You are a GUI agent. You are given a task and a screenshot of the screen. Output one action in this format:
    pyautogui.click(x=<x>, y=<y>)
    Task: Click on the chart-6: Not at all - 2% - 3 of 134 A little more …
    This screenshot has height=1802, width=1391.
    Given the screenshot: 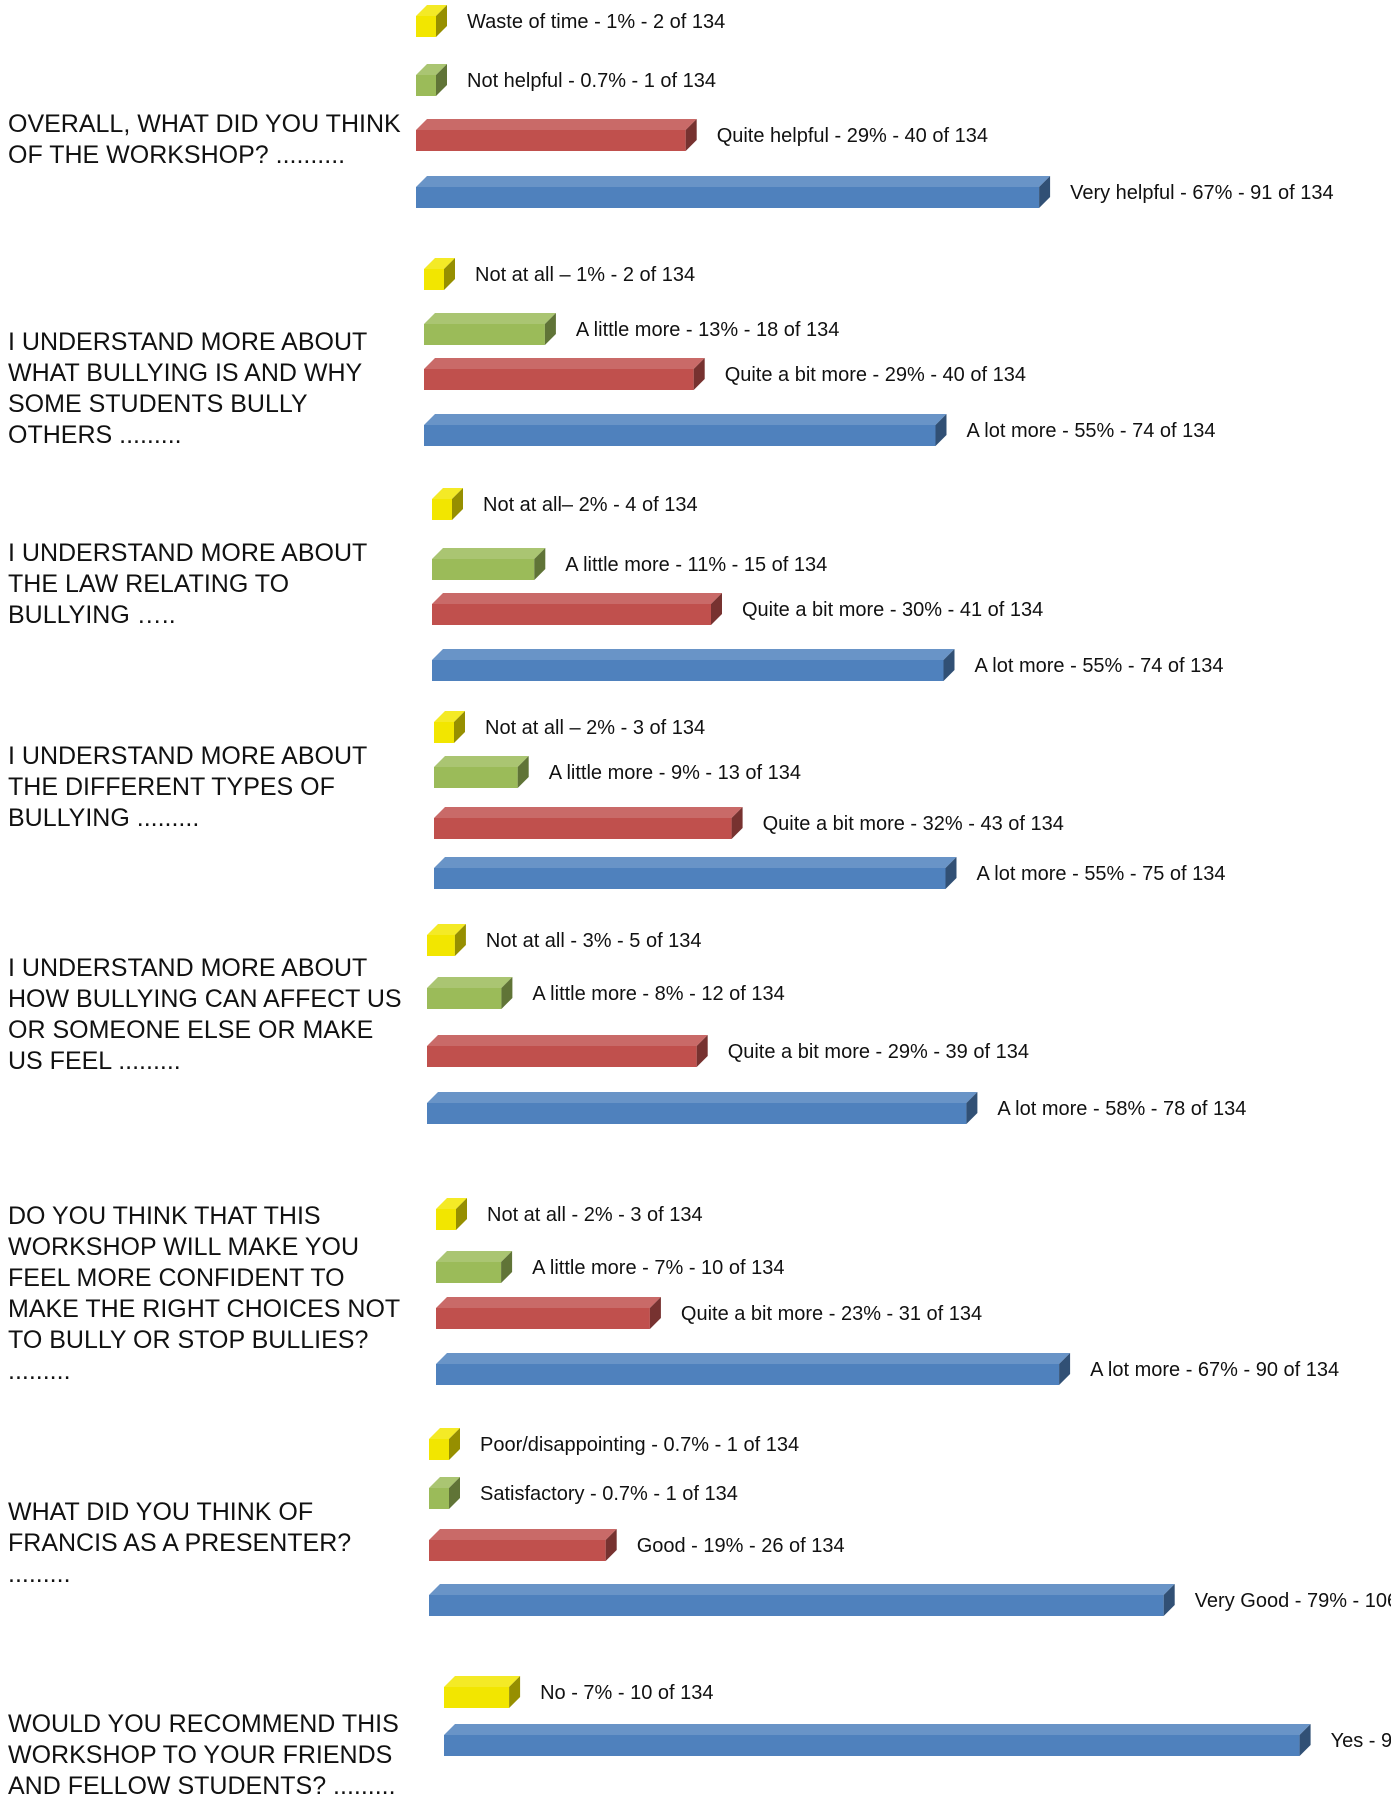 What is the action you would take?
    pyautogui.click(x=887, y=1291)
    